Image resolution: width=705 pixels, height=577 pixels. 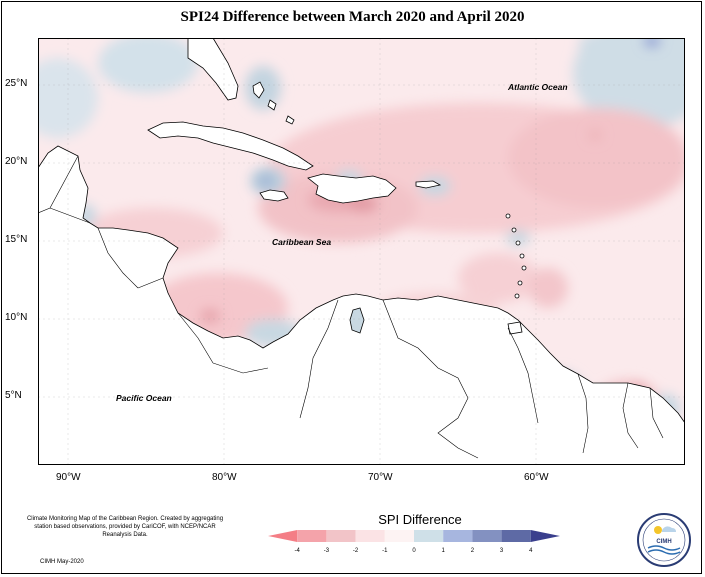 What do you see at coordinates (327, 551) in the screenshot?
I see `legend-tick-label: -3` at bounding box center [327, 551].